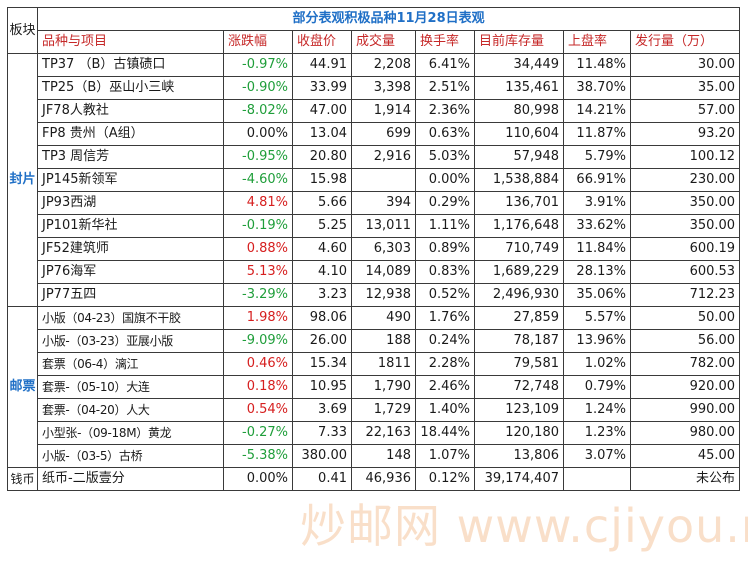 The width and height of the screenshot is (748, 563). I want to click on listing-cell: 33.62%, so click(597, 226).